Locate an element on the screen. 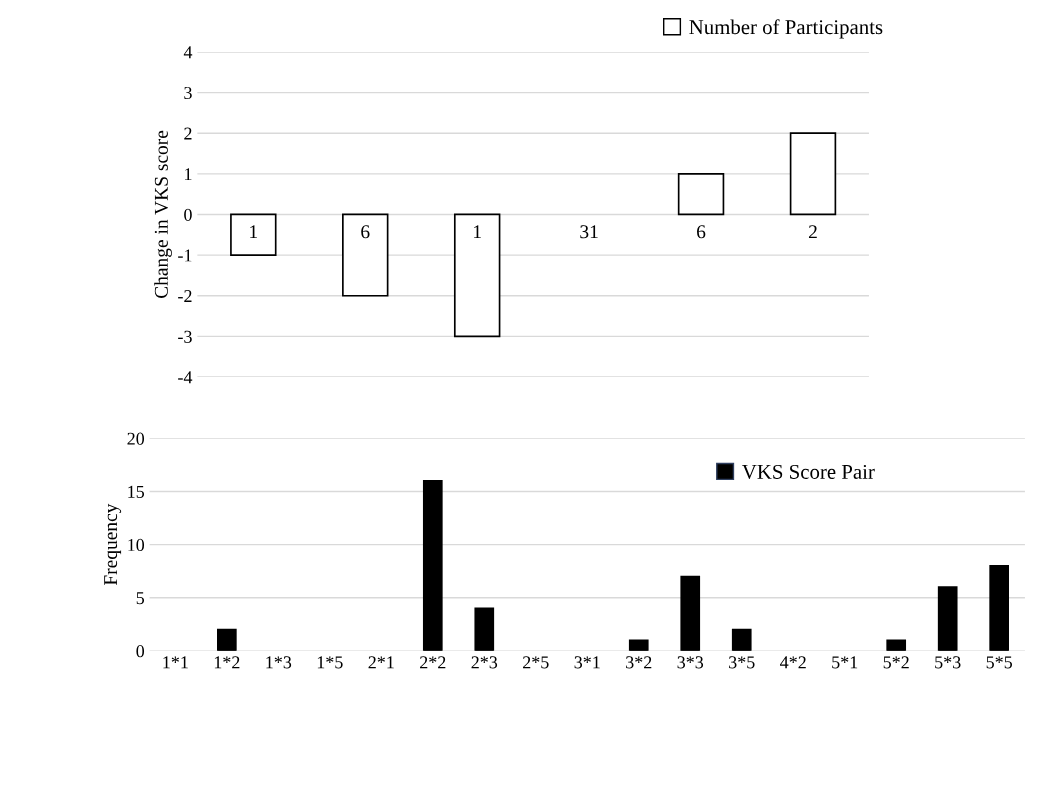  y-tick-label: -1 is located at coordinates (185, 255).